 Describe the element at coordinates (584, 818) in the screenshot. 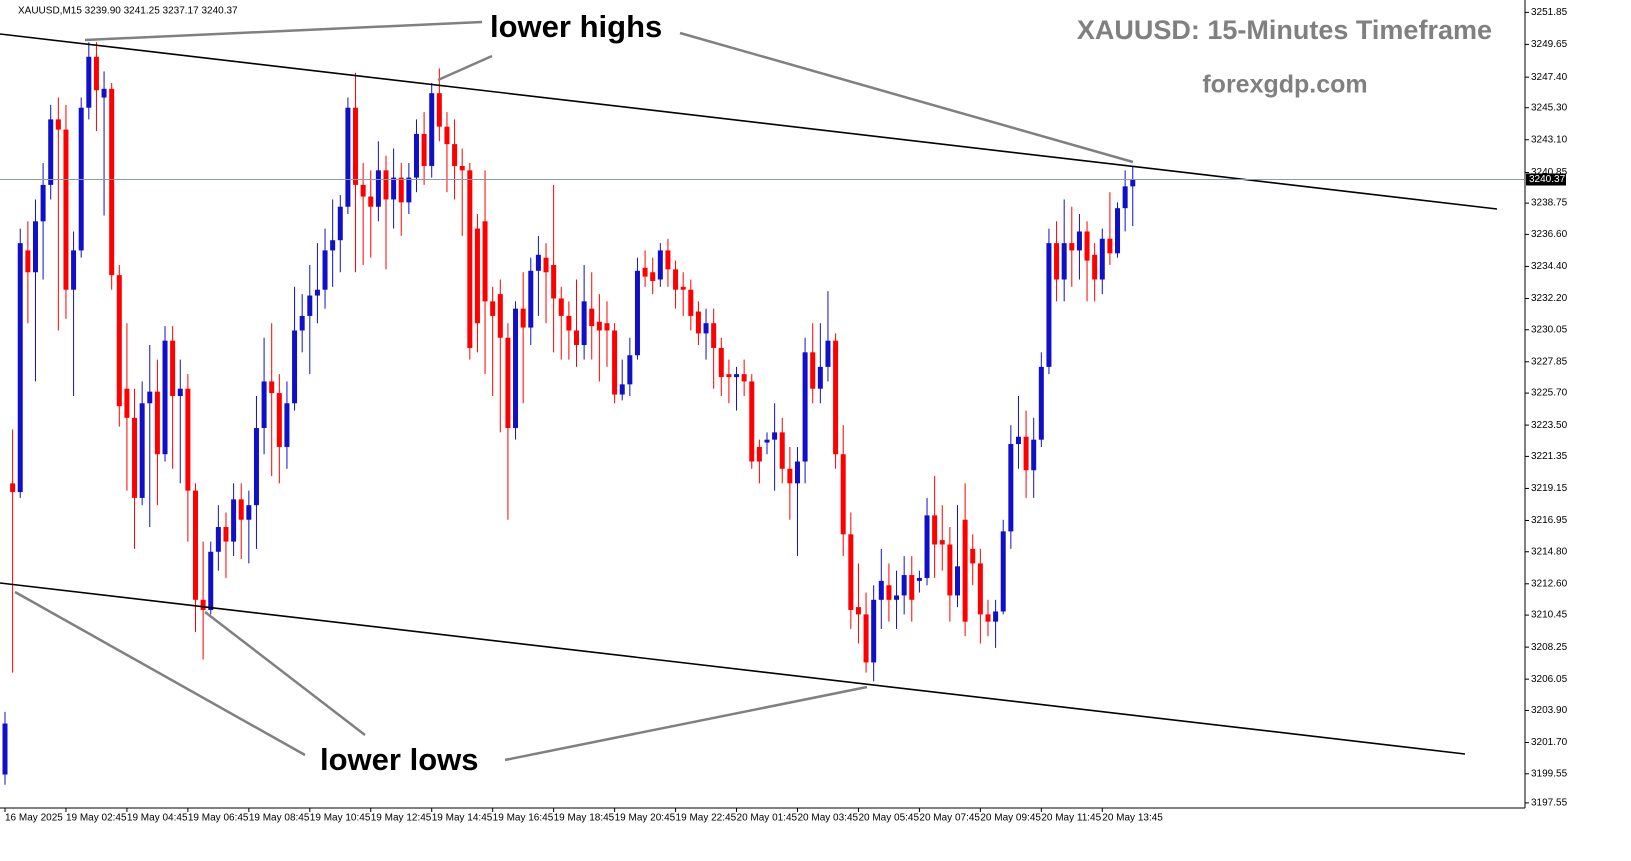

I see `x-tick-label: 19 May 18:45` at that location.